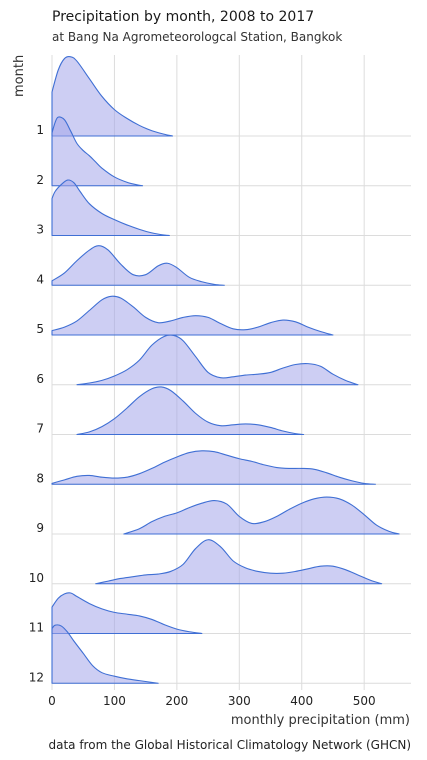 This screenshot has width=427, height=760. Describe the element at coordinates (301, 701) in the screenshot. I see `x-tick-label-400: 400` at that location.